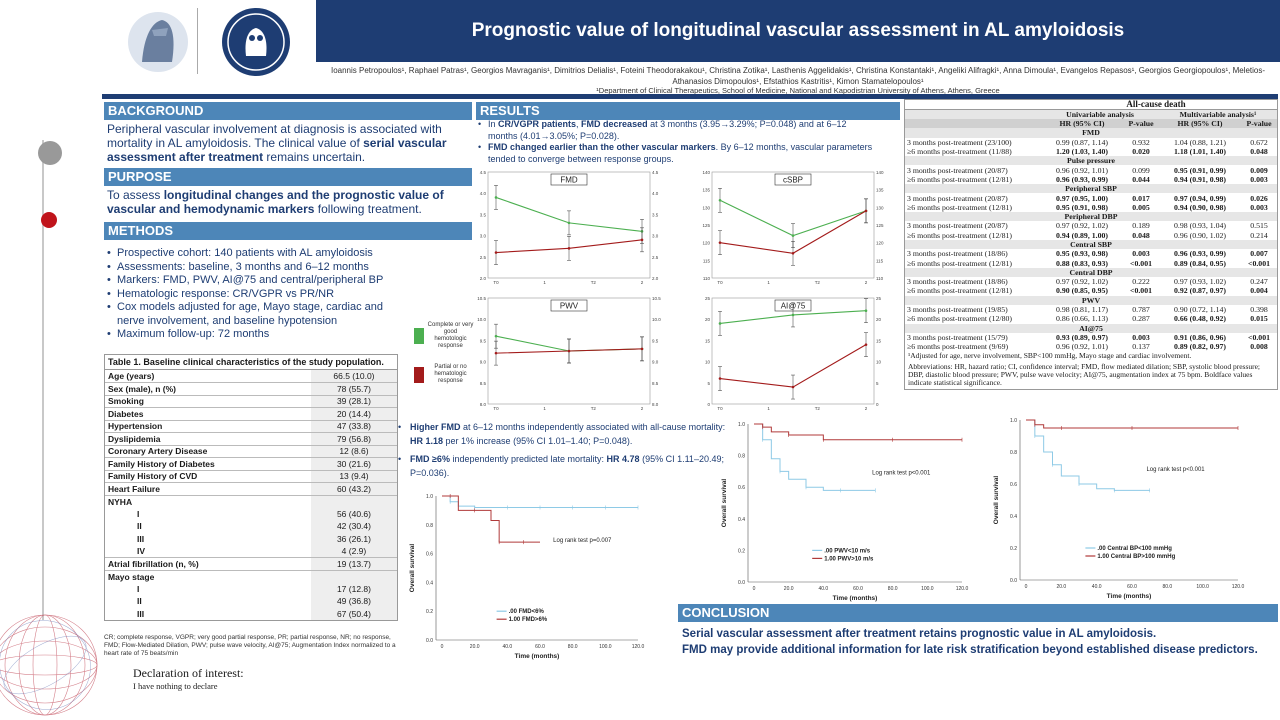 This screenshot has width=1280, height=720. Describe the element at coordinates (818, 408) in the screenshot. I see `x-tick-label: T2` at that location.